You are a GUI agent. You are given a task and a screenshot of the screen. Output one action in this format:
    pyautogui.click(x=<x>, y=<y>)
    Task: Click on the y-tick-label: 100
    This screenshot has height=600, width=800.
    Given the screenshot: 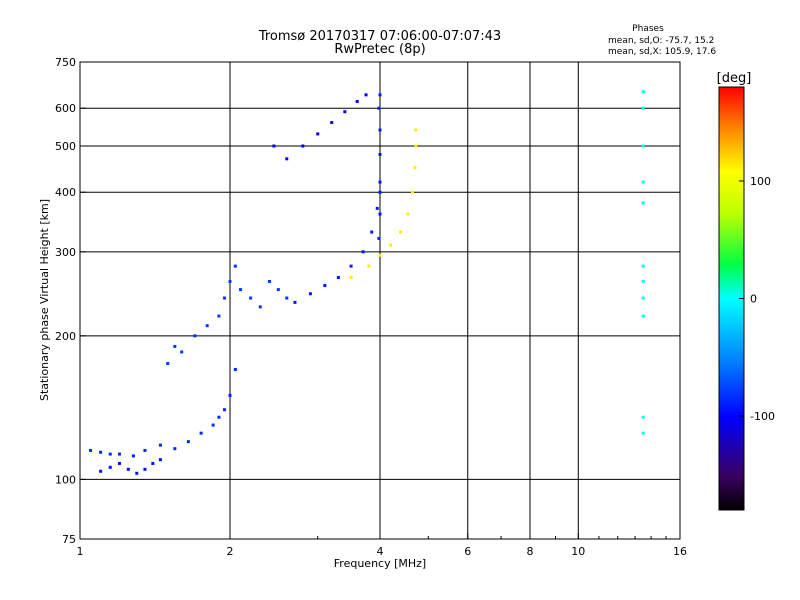 What is the action you would take?
    pyautogui.click(x=65, y=479)
    